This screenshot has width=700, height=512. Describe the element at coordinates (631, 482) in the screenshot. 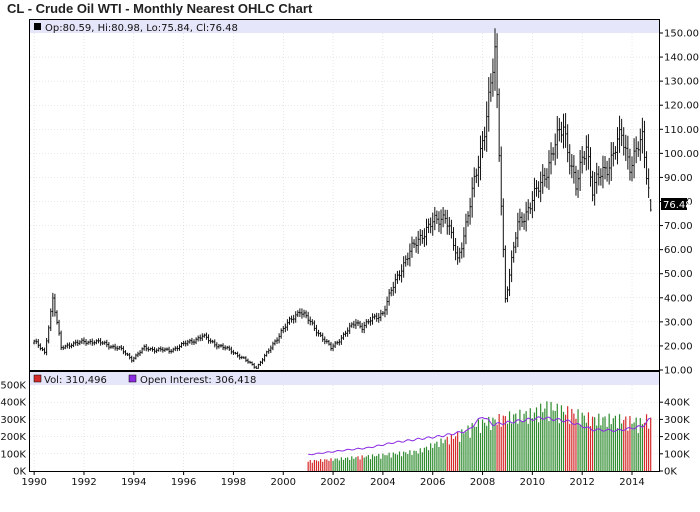

I see `x-tick-label: 2014` at that location.